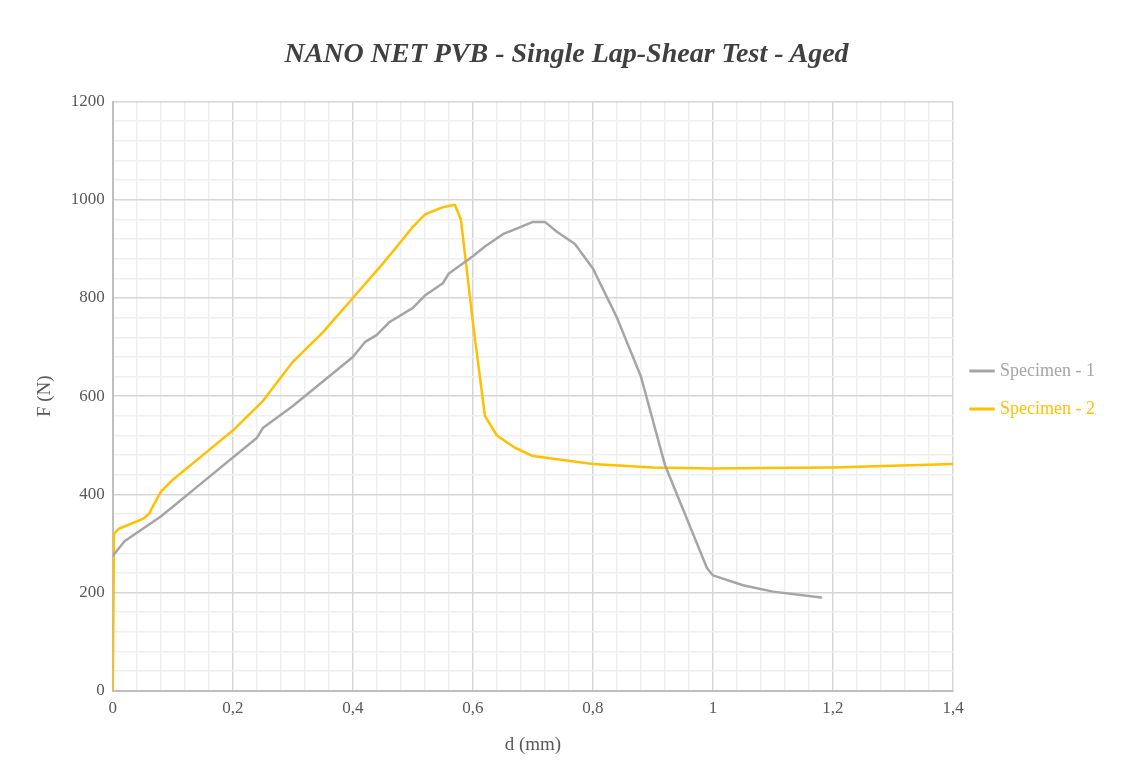 This screenshot has width=1133, height=780. Describe the element at coordinates (1048, 407) in the screenshot. I see `legend-label: Specimen - 2` at that location.